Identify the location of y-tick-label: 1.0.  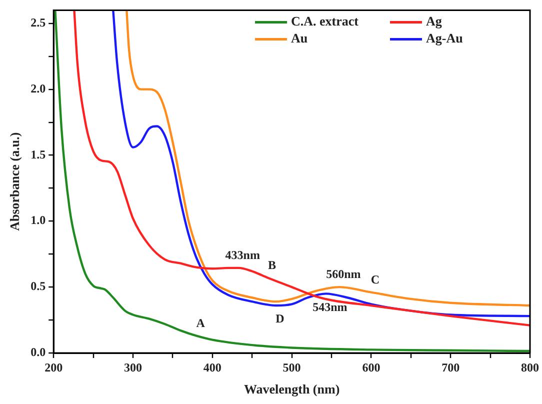
(38, 220).